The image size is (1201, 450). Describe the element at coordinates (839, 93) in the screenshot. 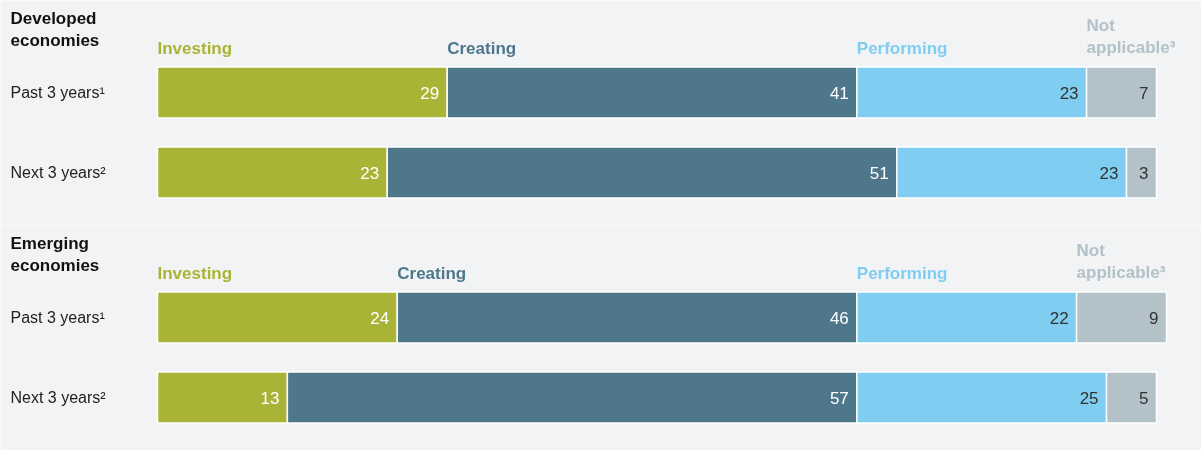

I see `data-label: 41` at that location.